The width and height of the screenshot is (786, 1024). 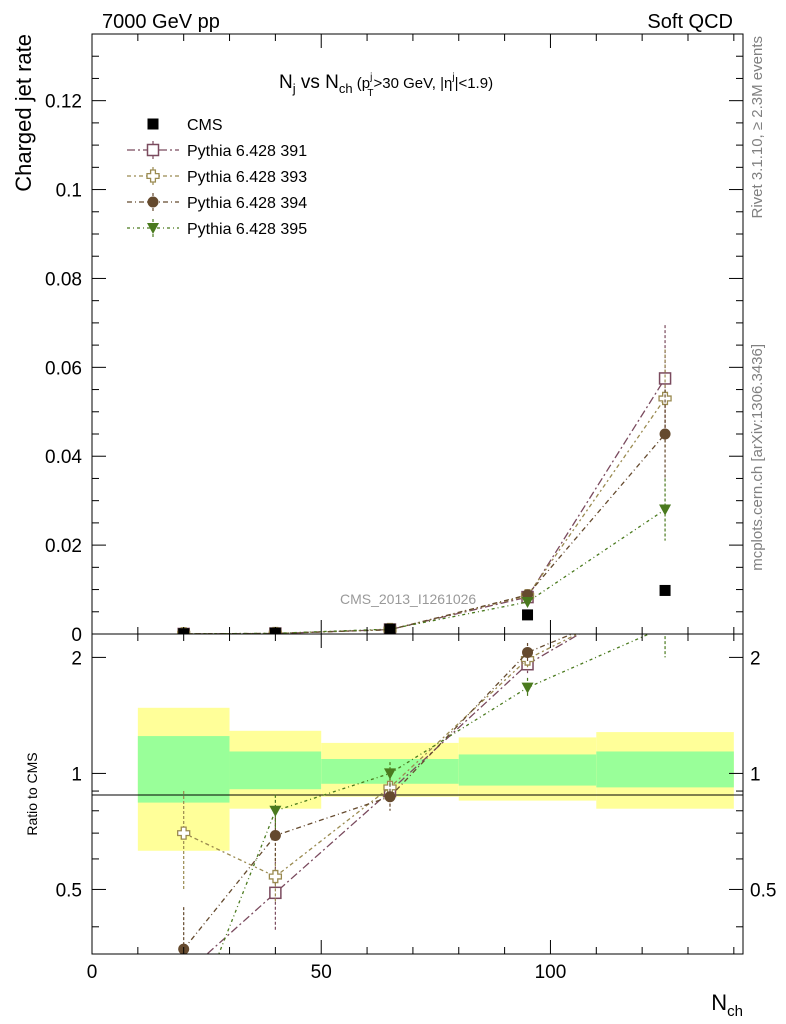 I want to click on title-cut-a-sub: T, so click(x=370, y=93).